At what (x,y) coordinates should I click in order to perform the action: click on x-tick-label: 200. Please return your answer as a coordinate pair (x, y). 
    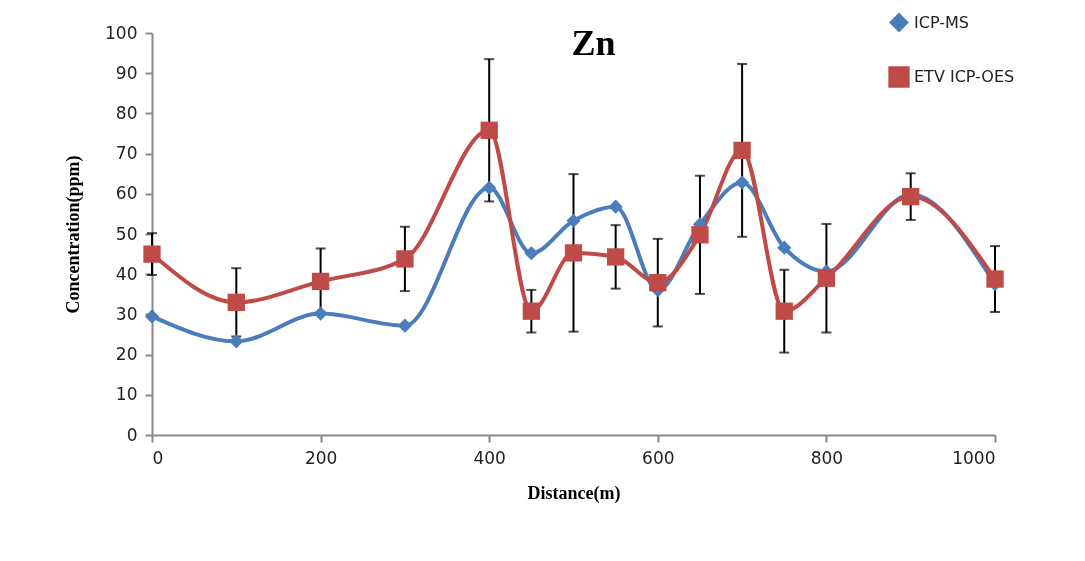
    Looking at the image, I should click on (321, 457).